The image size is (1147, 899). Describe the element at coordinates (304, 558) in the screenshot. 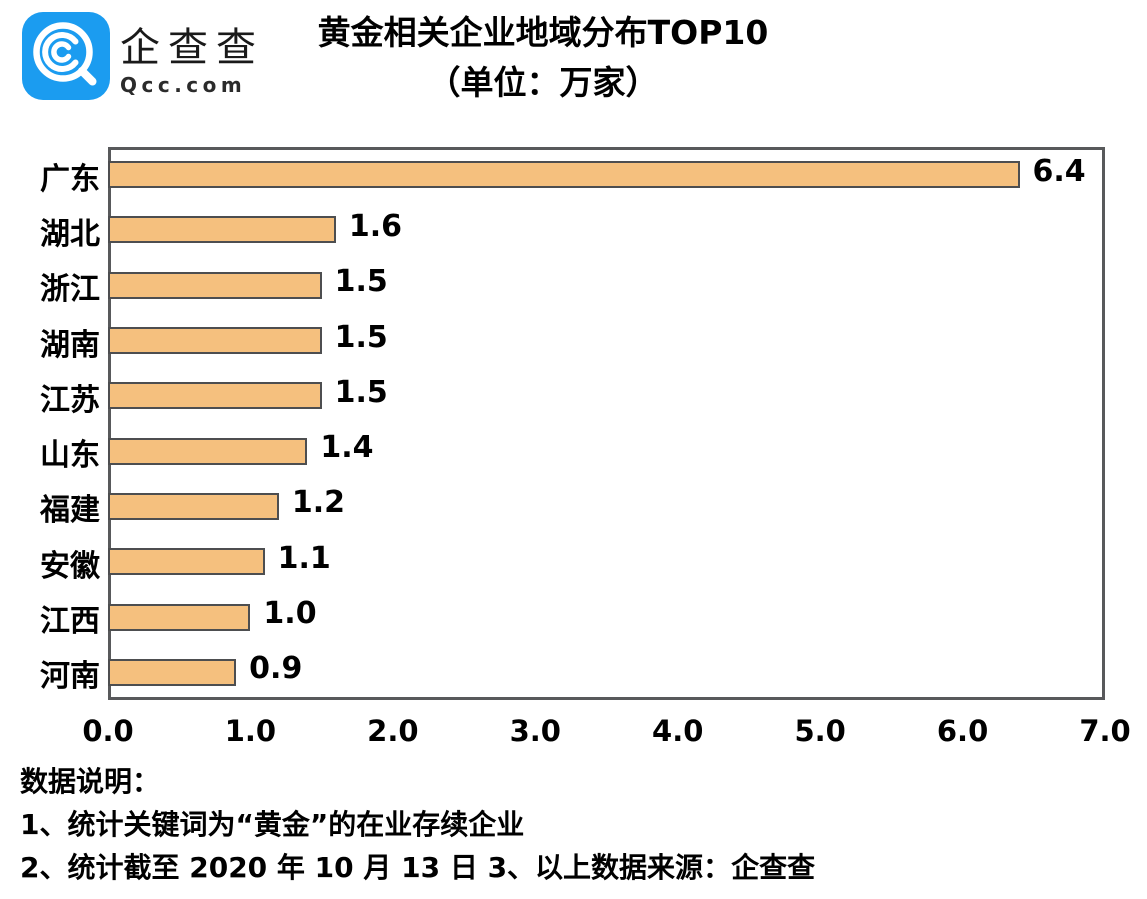

I see `value-label: 1.1` at that location.